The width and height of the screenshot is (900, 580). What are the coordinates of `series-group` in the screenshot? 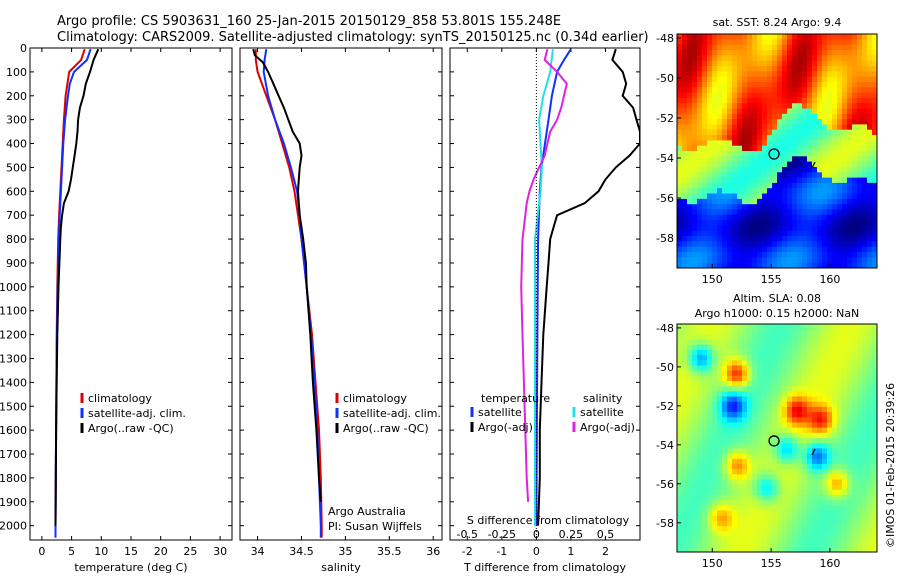 It's located at (580, 287).